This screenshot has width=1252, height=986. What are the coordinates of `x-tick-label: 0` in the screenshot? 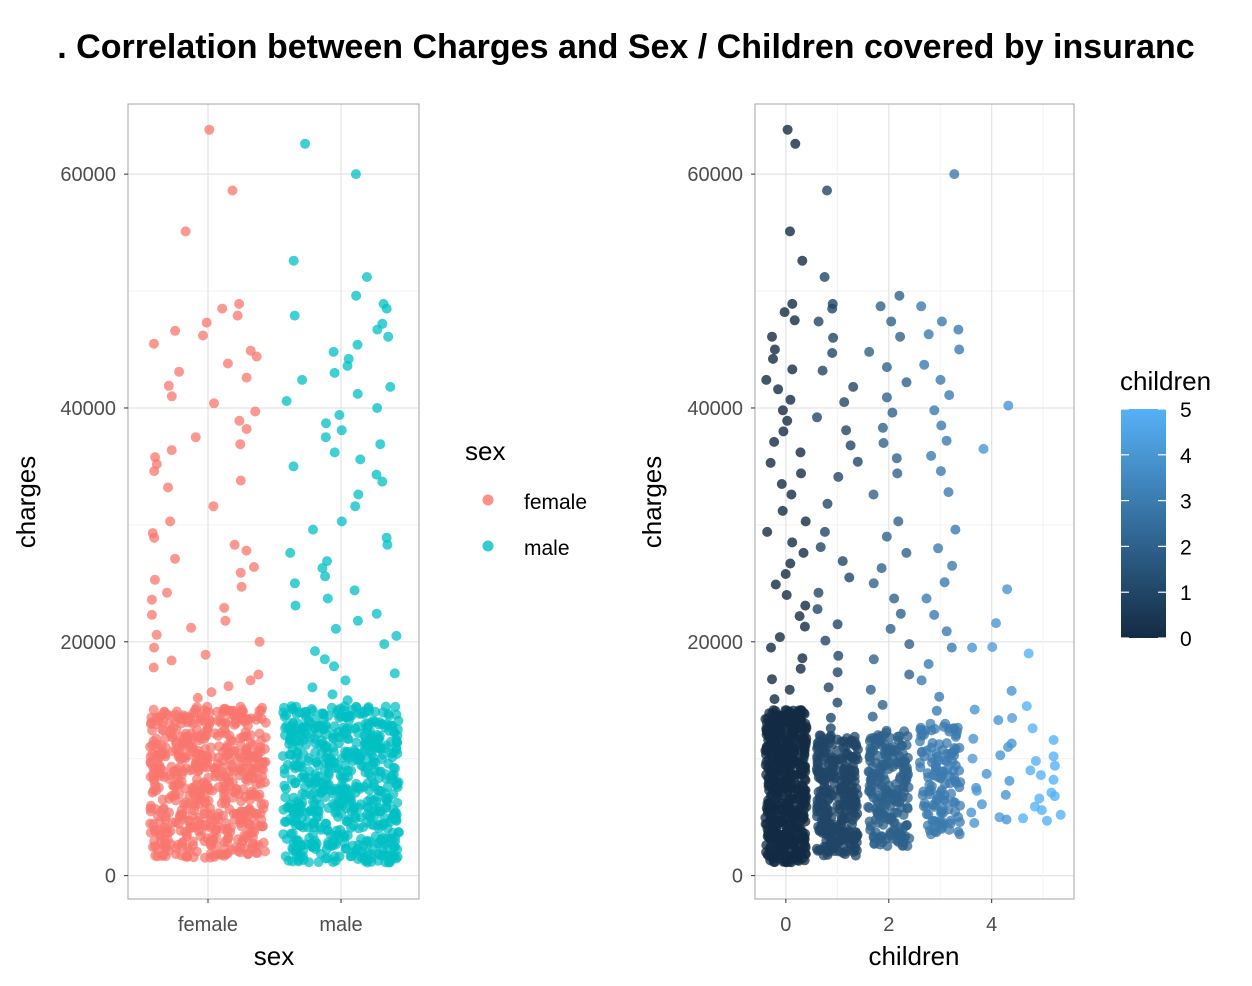 It's located at (785, 925).